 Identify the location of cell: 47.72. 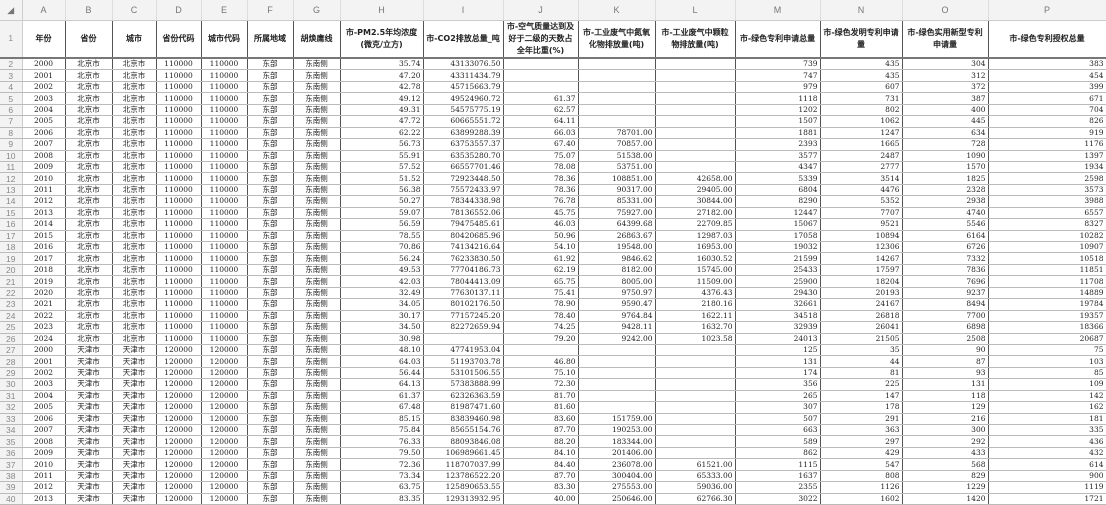
(382, 121).